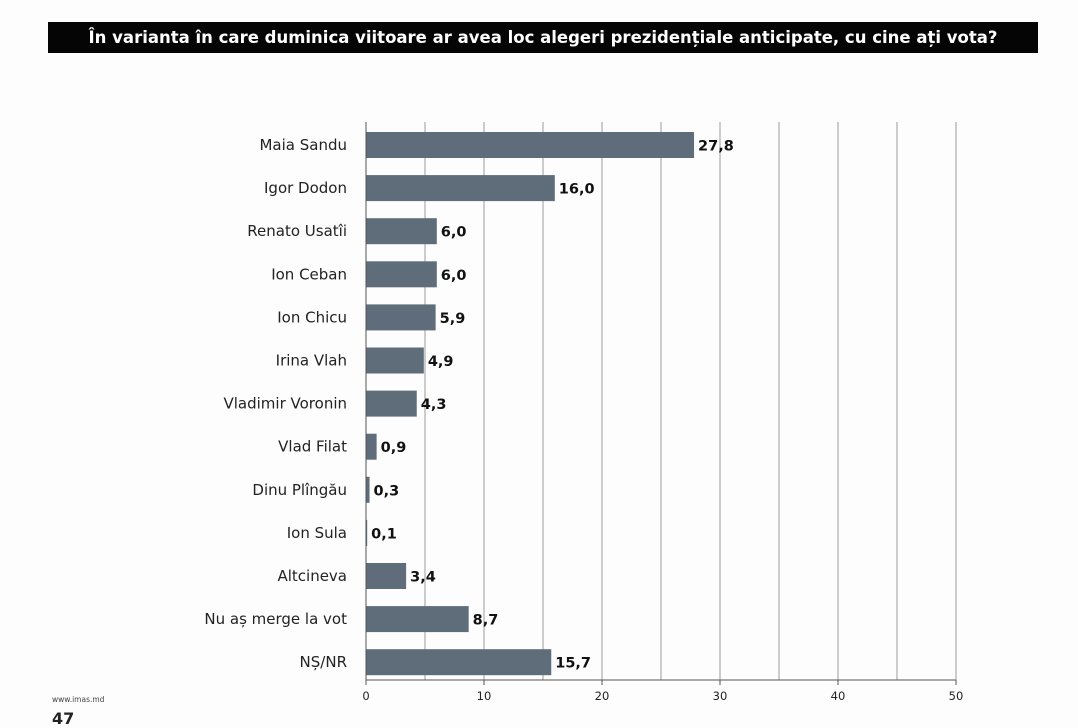 The height and width of the screenshot is (728, 1078). I want to click on value-label: 3,4, so click(423, 578).